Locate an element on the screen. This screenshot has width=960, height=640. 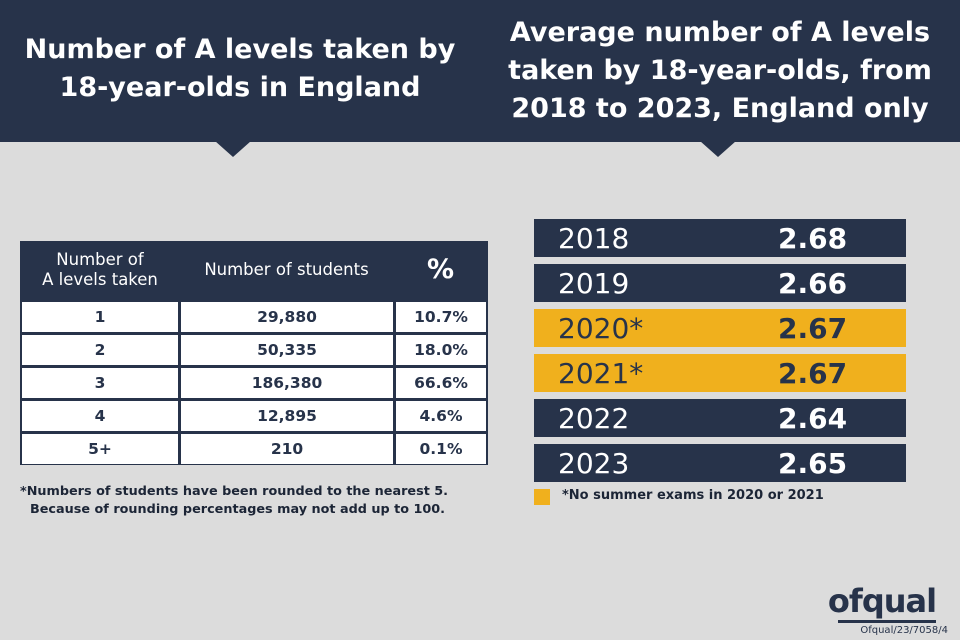
average-value: 2.64 is located at coordinates (813, 418).